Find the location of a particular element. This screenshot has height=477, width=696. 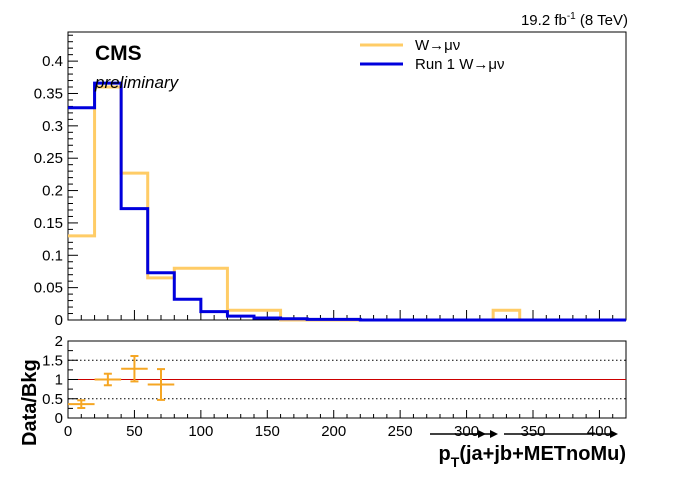

upper-y-tick-label: 0.05 is located at coordinates (48, 288).